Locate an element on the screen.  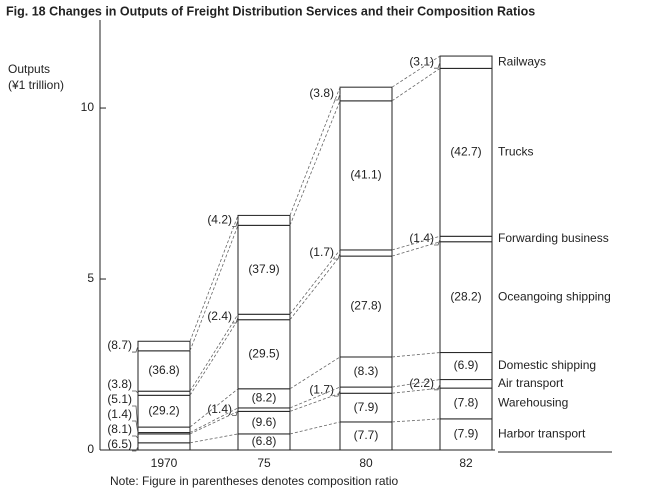
ratio-label: (7.9) is located at coordinates (466, 434).